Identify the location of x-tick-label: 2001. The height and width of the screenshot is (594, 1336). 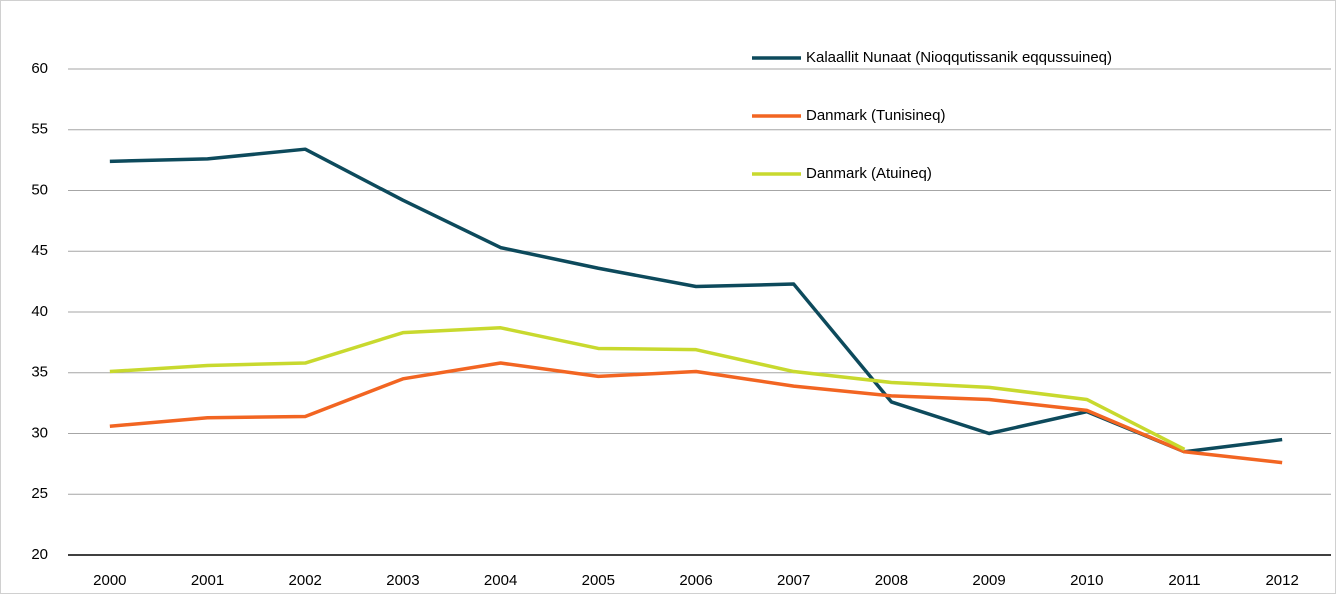
(207, 580).